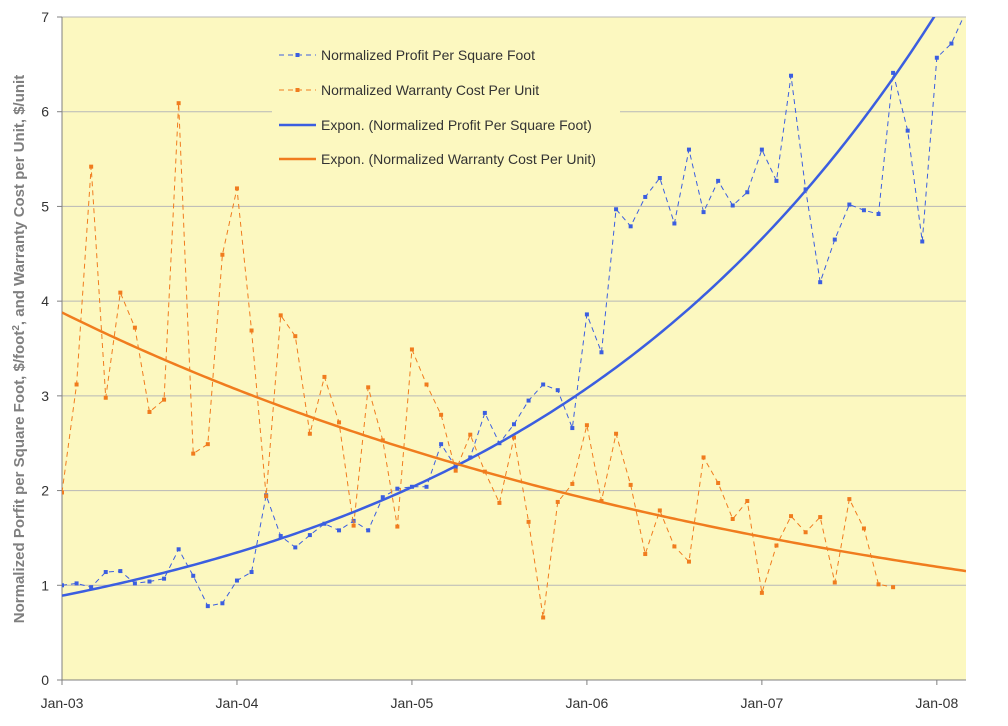 The width and height of the screenshot is (1008, 726). What do you see at coordinates (586, 703) in the screenshot?
I see `x-tick-label: Jan-06` at bounding box center [586, 703].